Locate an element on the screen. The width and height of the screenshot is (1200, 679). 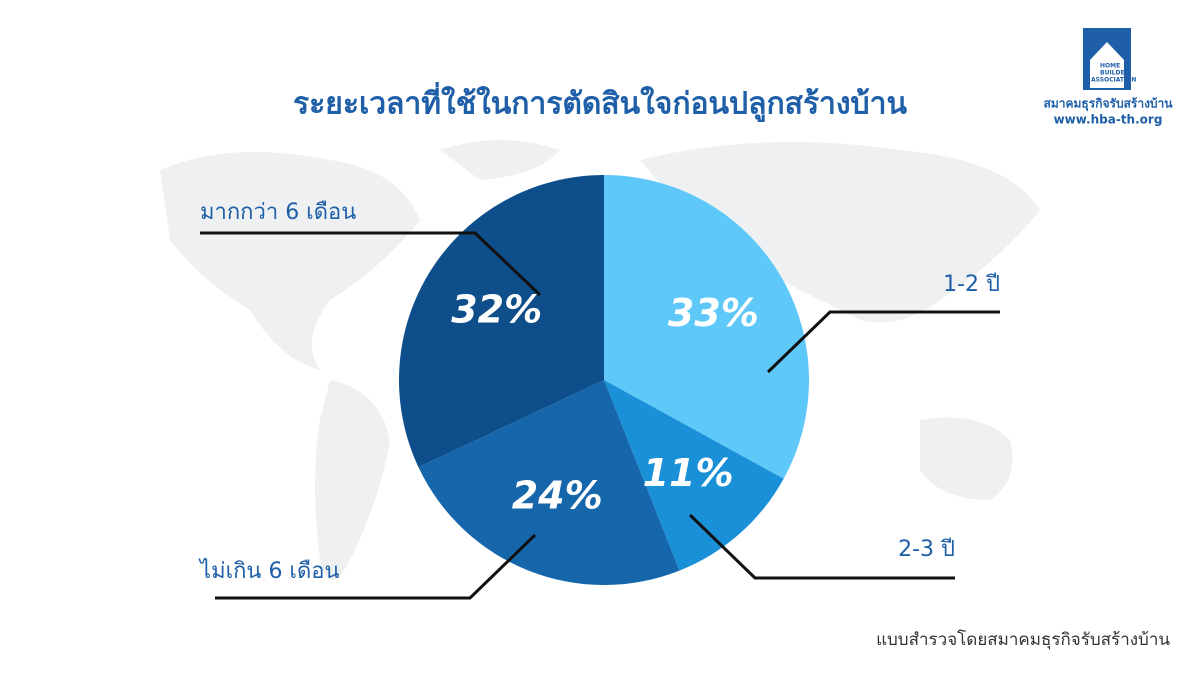
category-label: ไม่เกิน 6 เดือน is located at coordinates (269, 571).